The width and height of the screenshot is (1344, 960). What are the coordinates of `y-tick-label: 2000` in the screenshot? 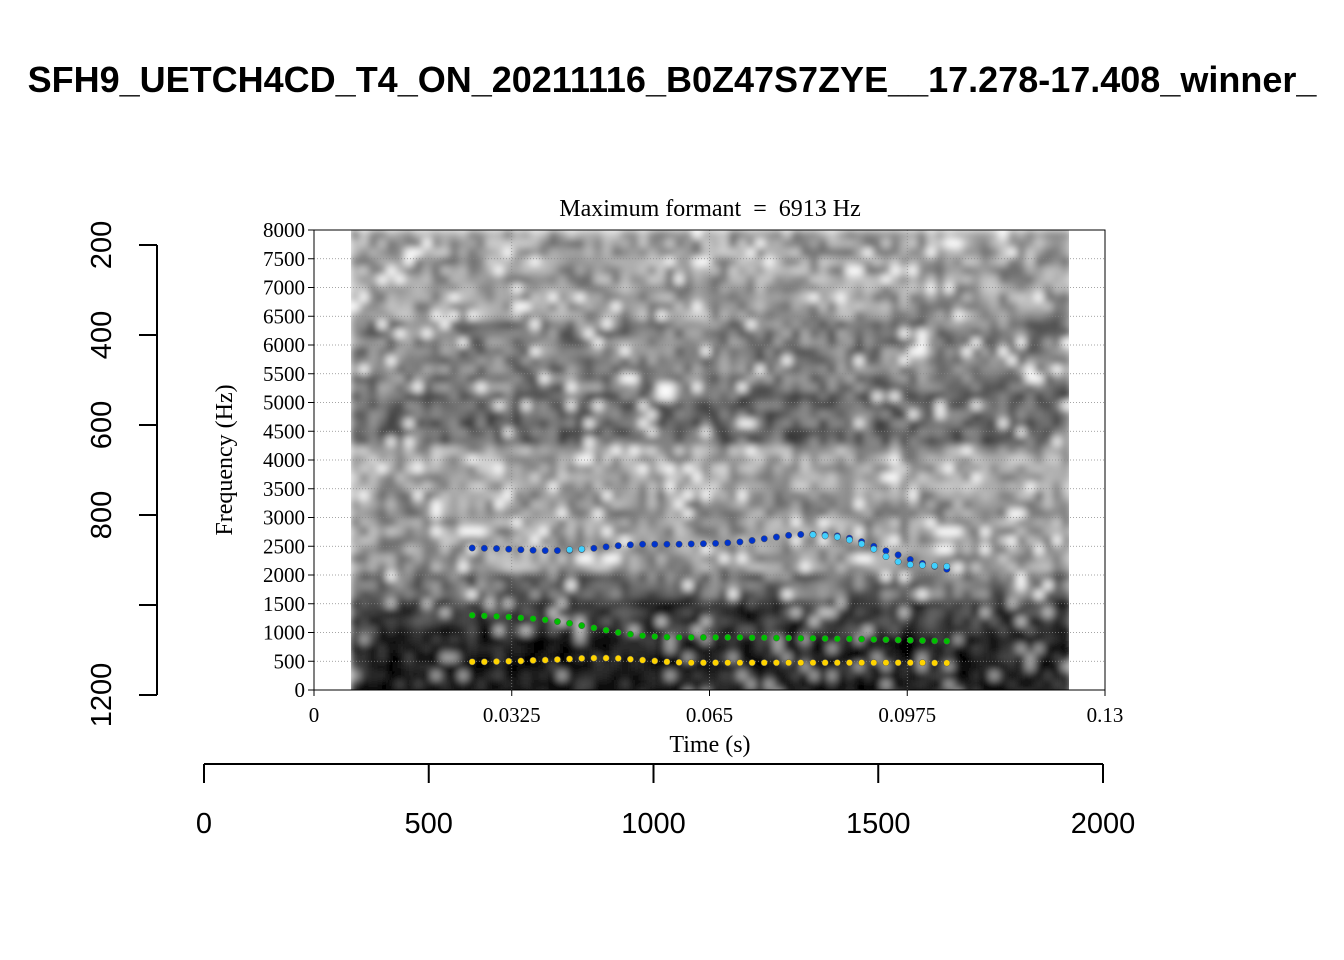 It's located at (284, 575).